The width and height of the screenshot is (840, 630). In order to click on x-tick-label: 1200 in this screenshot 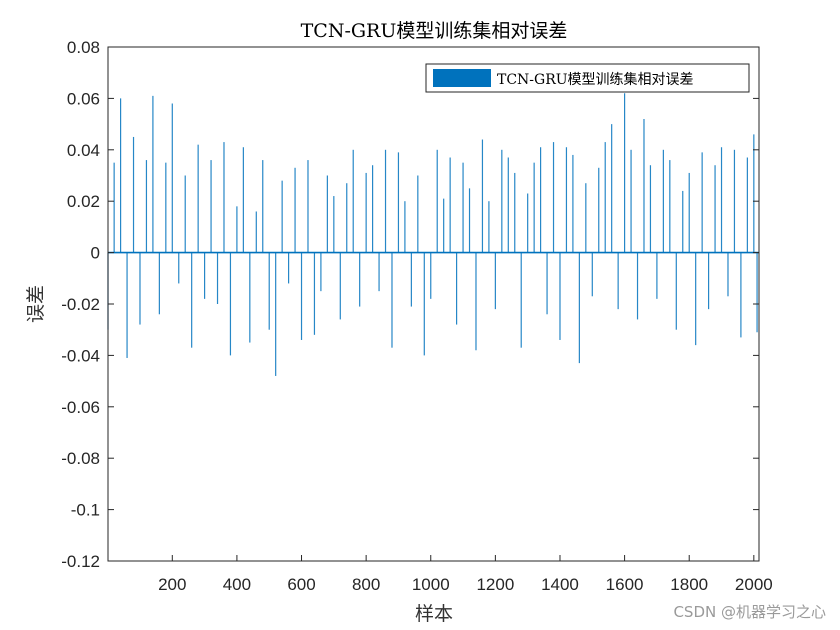, I will do `click(495, 584)`.